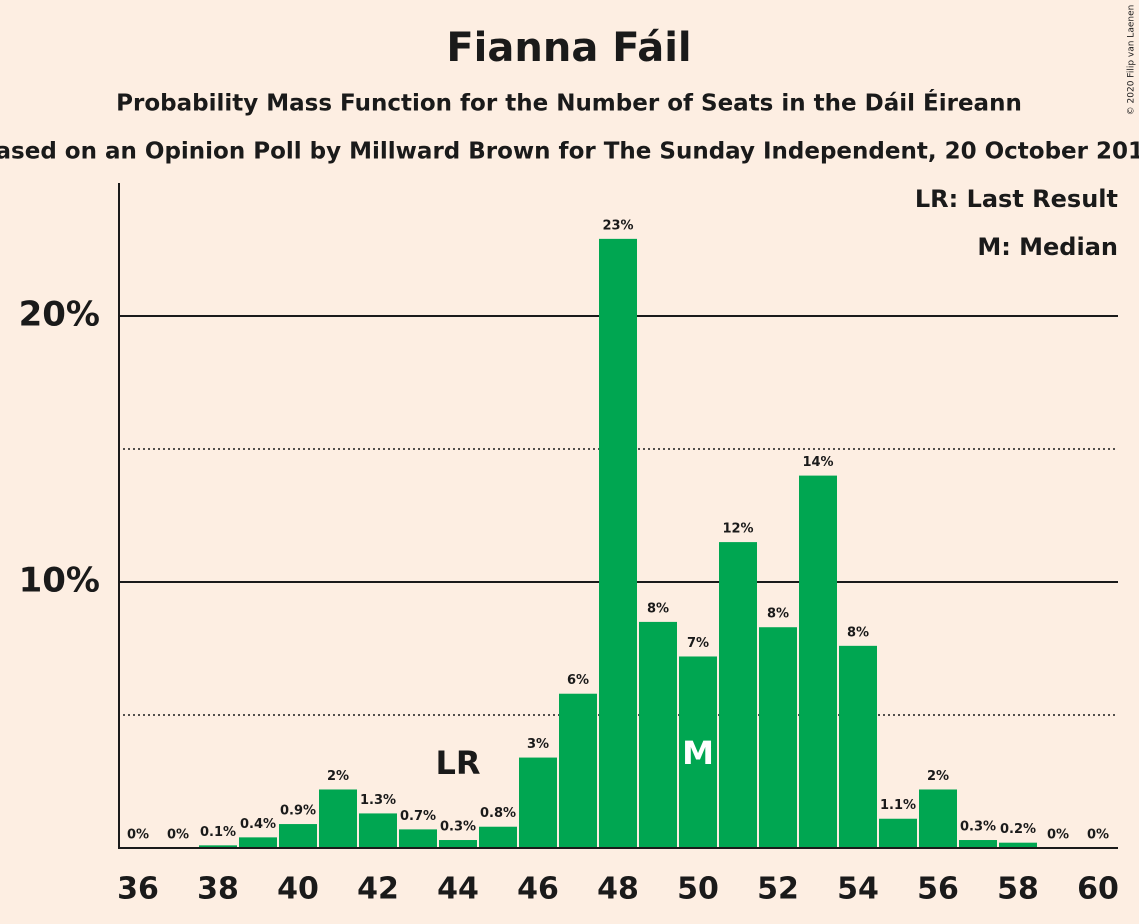  What do you see at coordinates (698, 889) in the screenshot?
I see `x-tick-label: 50` at bounding box center [698, 889].